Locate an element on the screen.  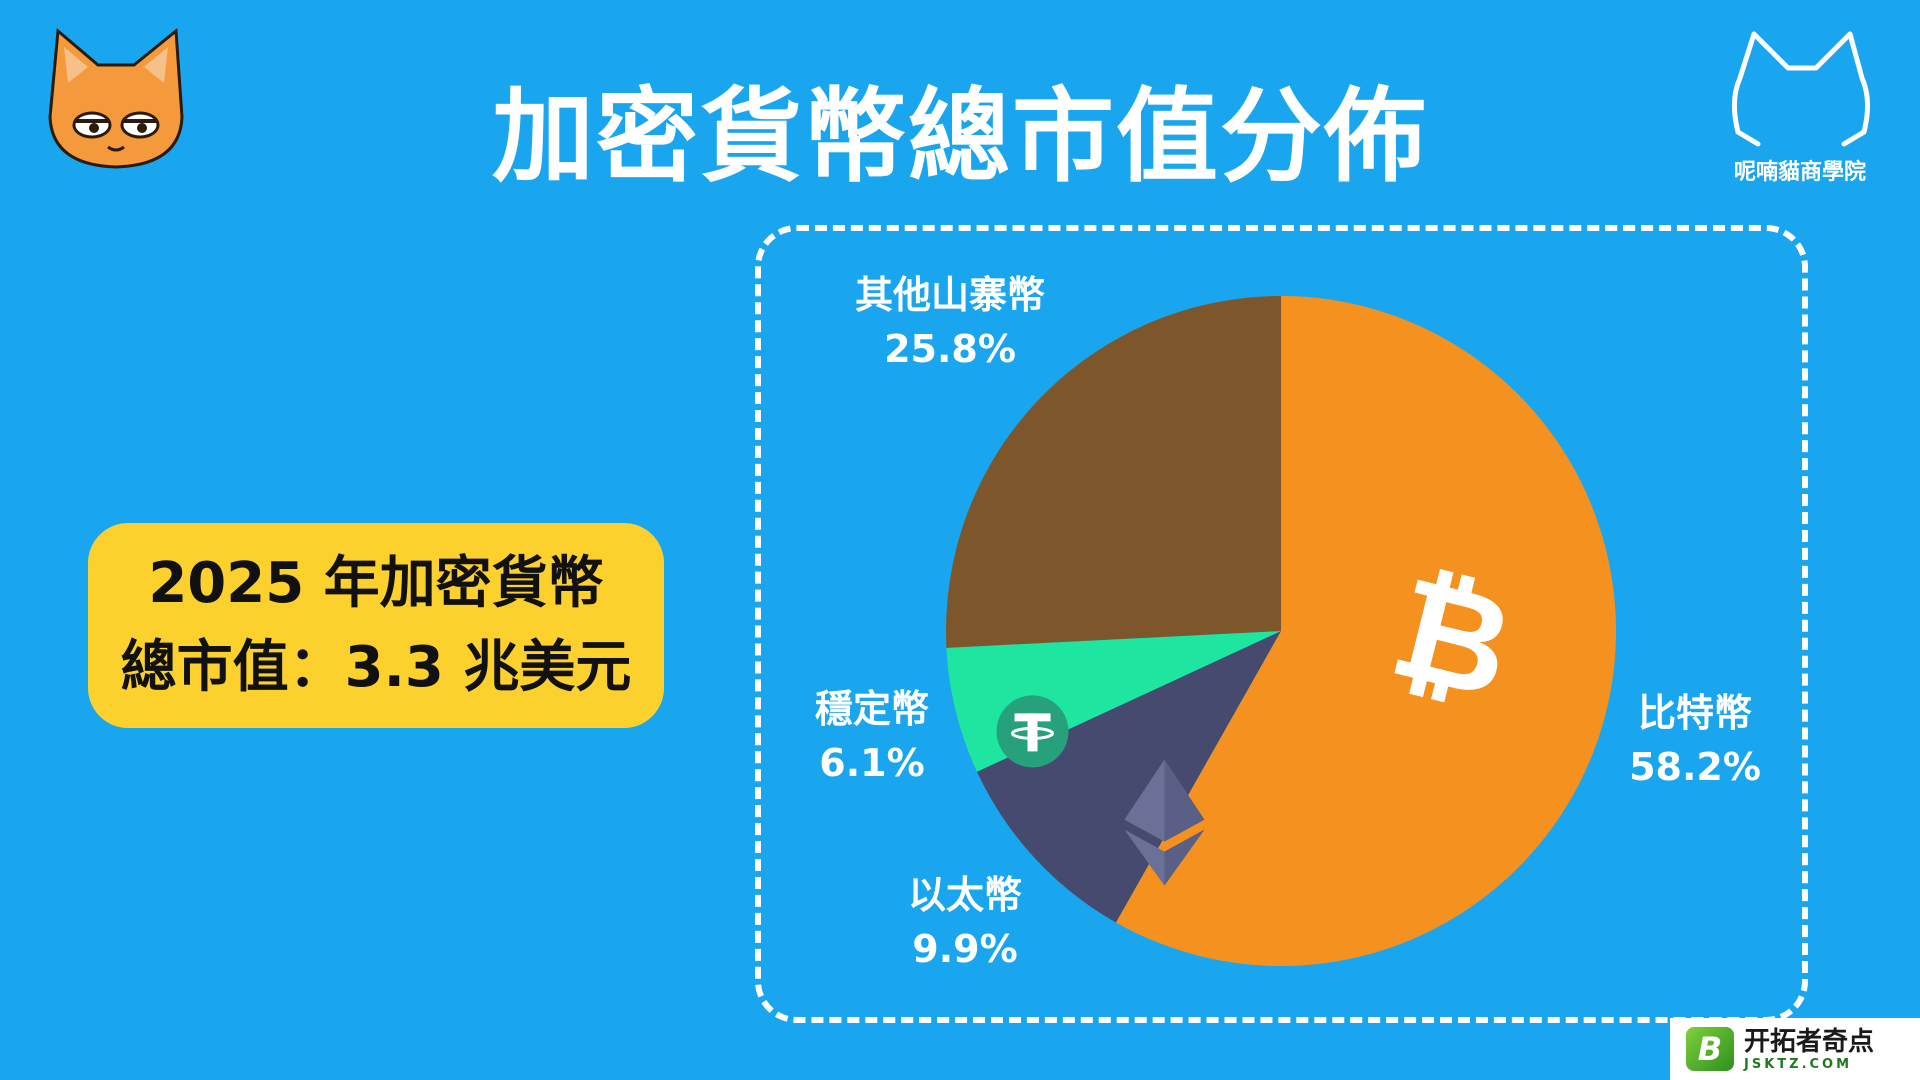
slice-label-altcoins: 其他山寨幣 25.8% is located at coordinates (950, 322).